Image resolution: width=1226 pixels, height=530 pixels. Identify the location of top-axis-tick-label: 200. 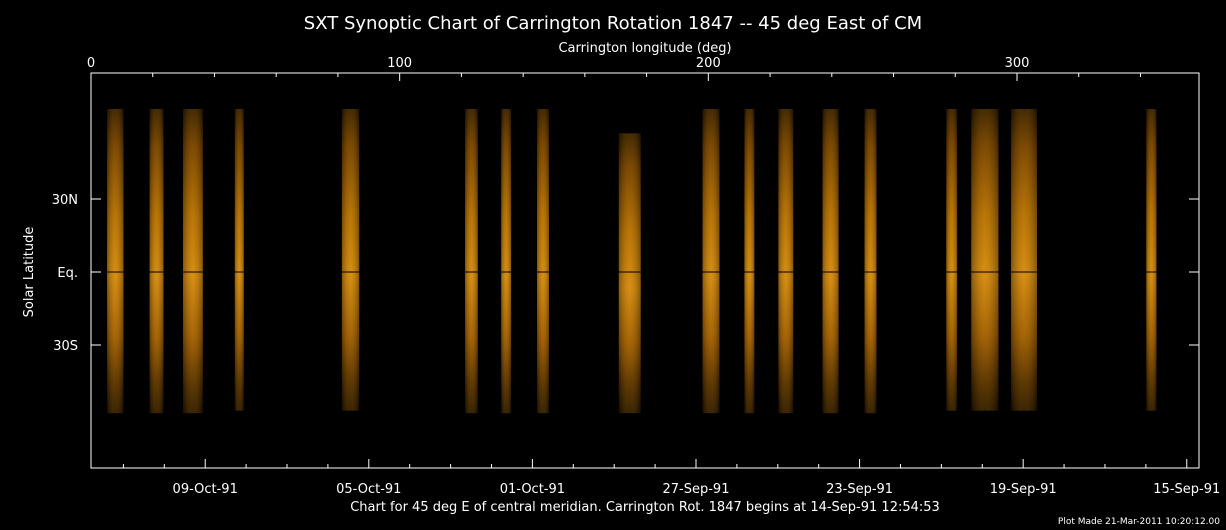
(708, 63).